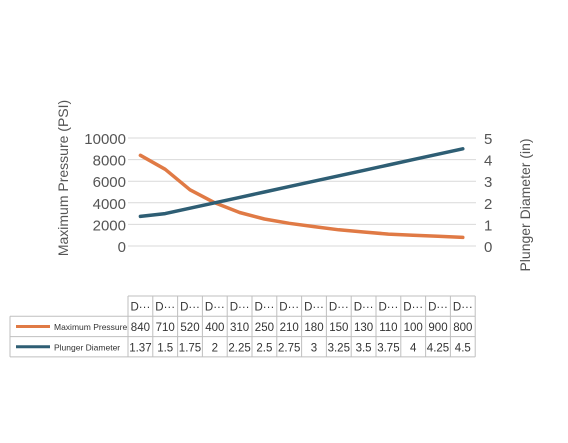  Describe the element at coordinates (339, 348) in the screenshot. I see `table-cell: 3.25` at that location.